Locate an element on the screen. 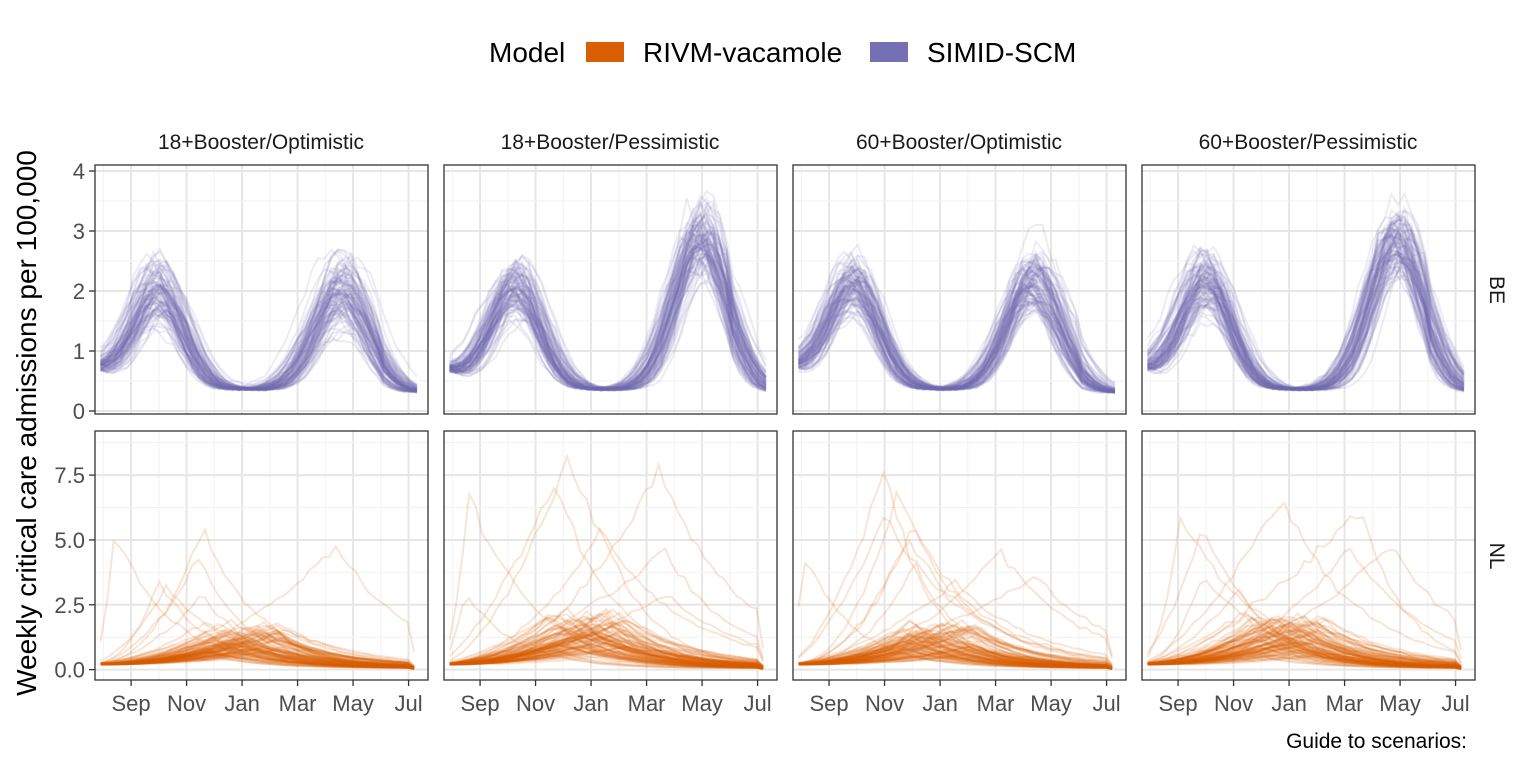  x-tick-label: Sep is located at coordinates (828, 703).